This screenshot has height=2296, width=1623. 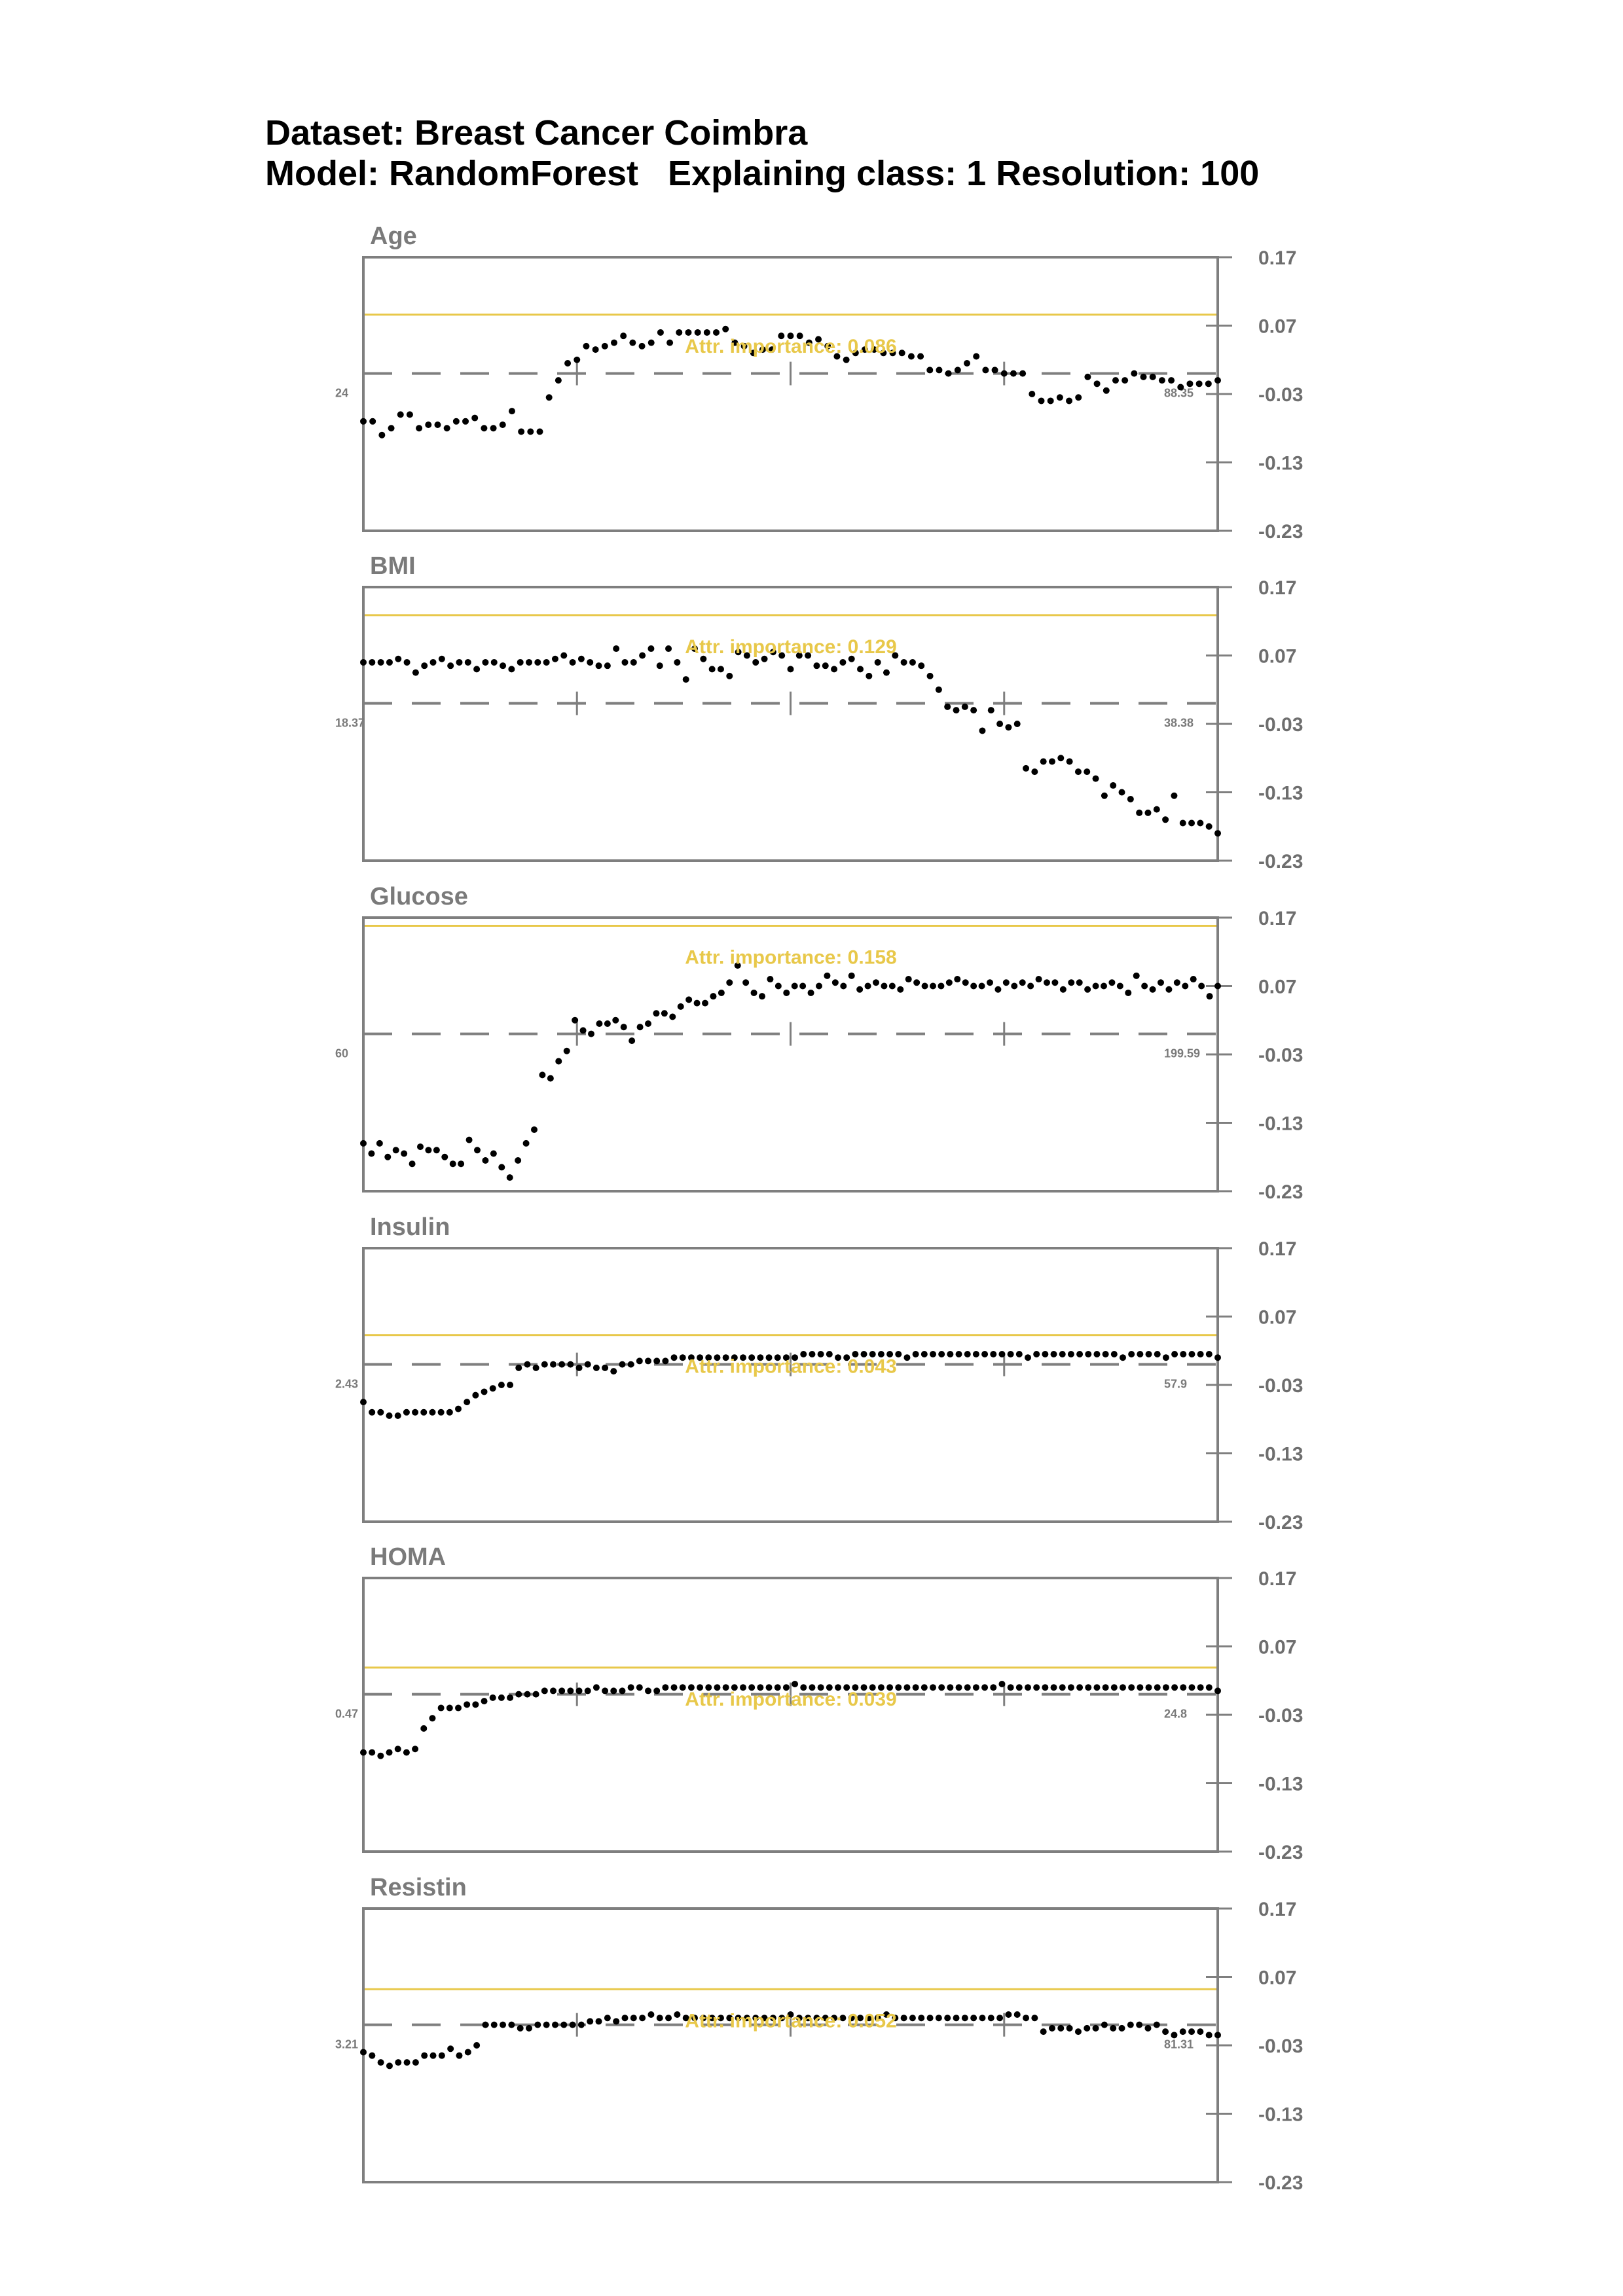 What do you see at coordinates (790, 1385) in the screenshot?
I see `insulin-plot-frame` at bounding box center [790, 1385].